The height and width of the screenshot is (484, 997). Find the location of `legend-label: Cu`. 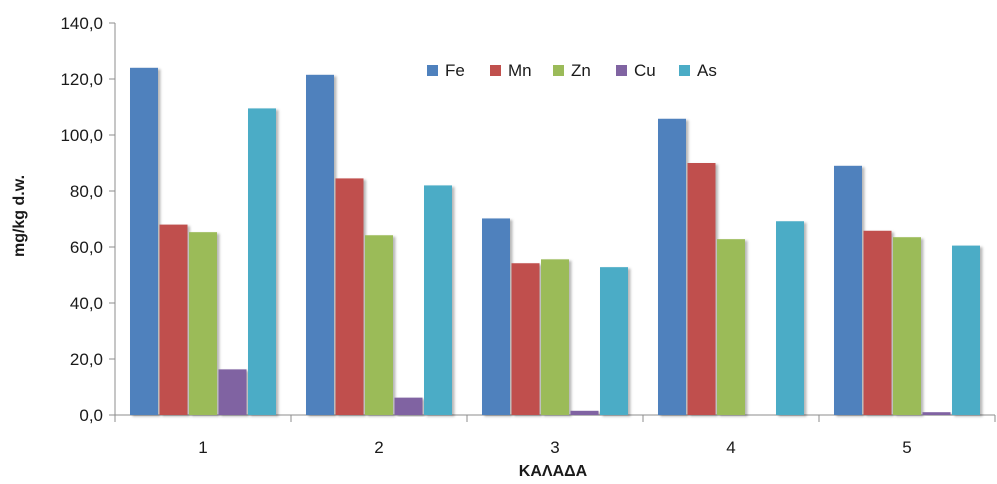

legend-label: Cu is located at coordinates (645, 70).